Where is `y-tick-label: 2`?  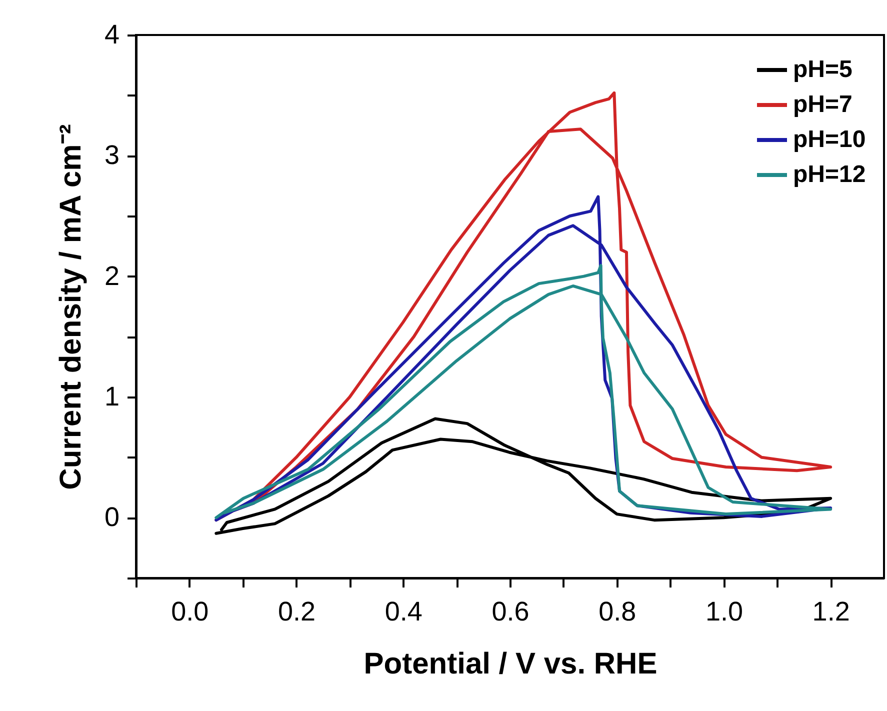 y-tick-label: 2 is located at coordinates (112, 275).